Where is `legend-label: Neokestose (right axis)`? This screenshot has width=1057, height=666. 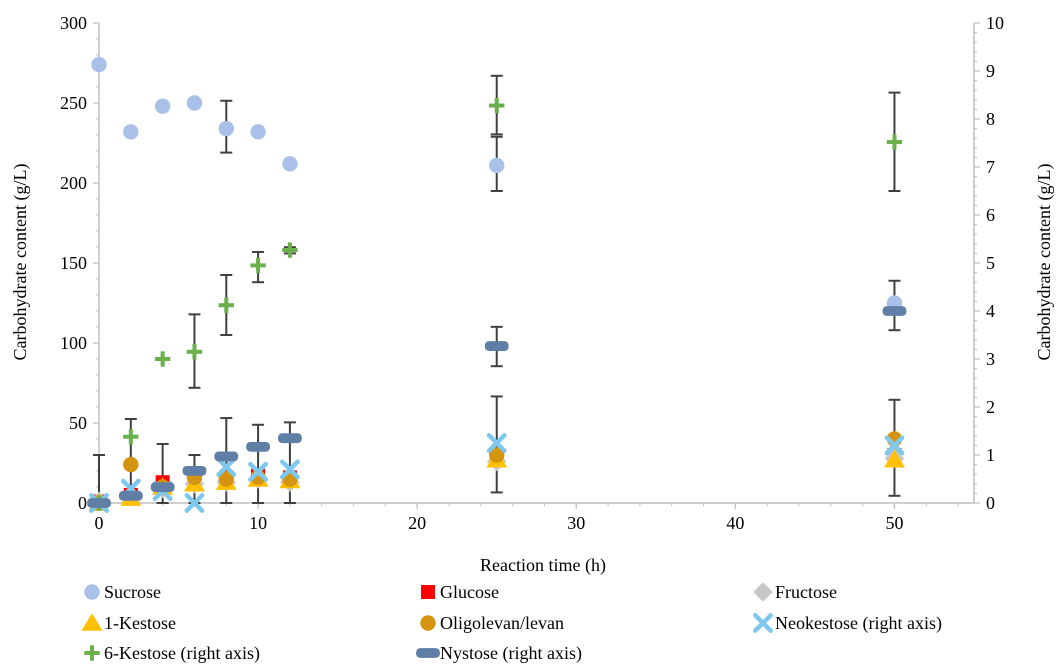 legend-label: Neokestose (right axis) is located at coordinates (858, 623).